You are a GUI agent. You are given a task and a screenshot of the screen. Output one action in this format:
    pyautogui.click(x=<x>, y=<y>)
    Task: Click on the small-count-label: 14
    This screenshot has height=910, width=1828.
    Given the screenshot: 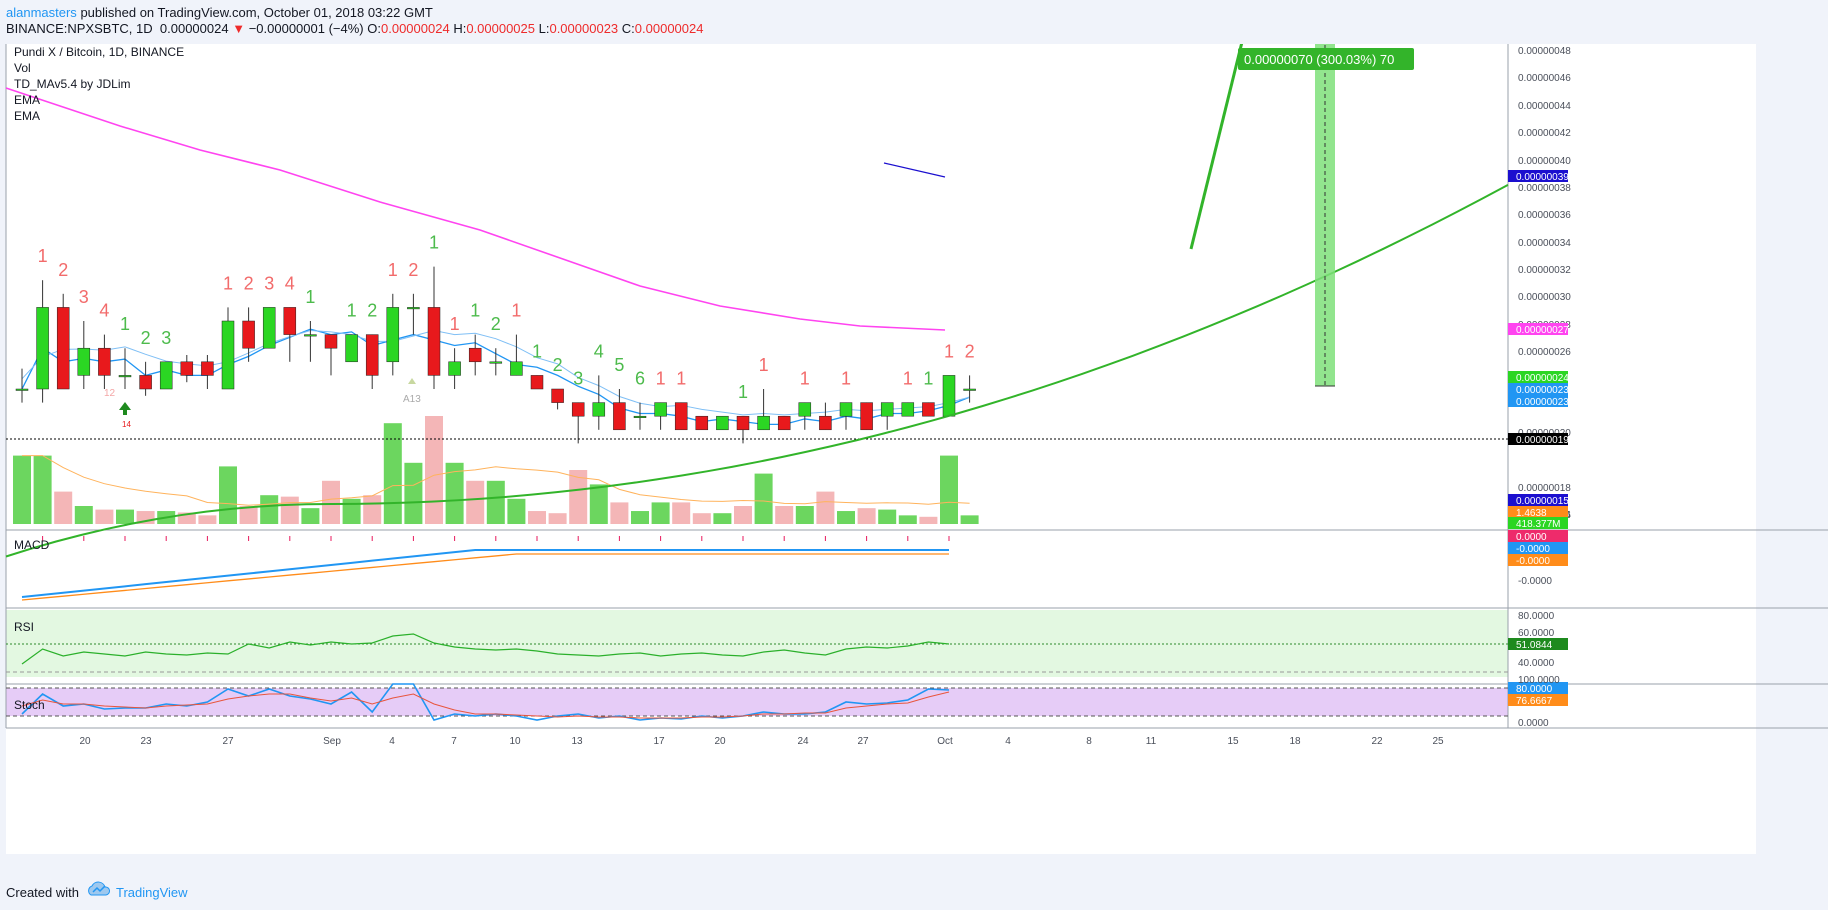 What is the action you would take?
    pyautogui.click(x=126, y=424)
    